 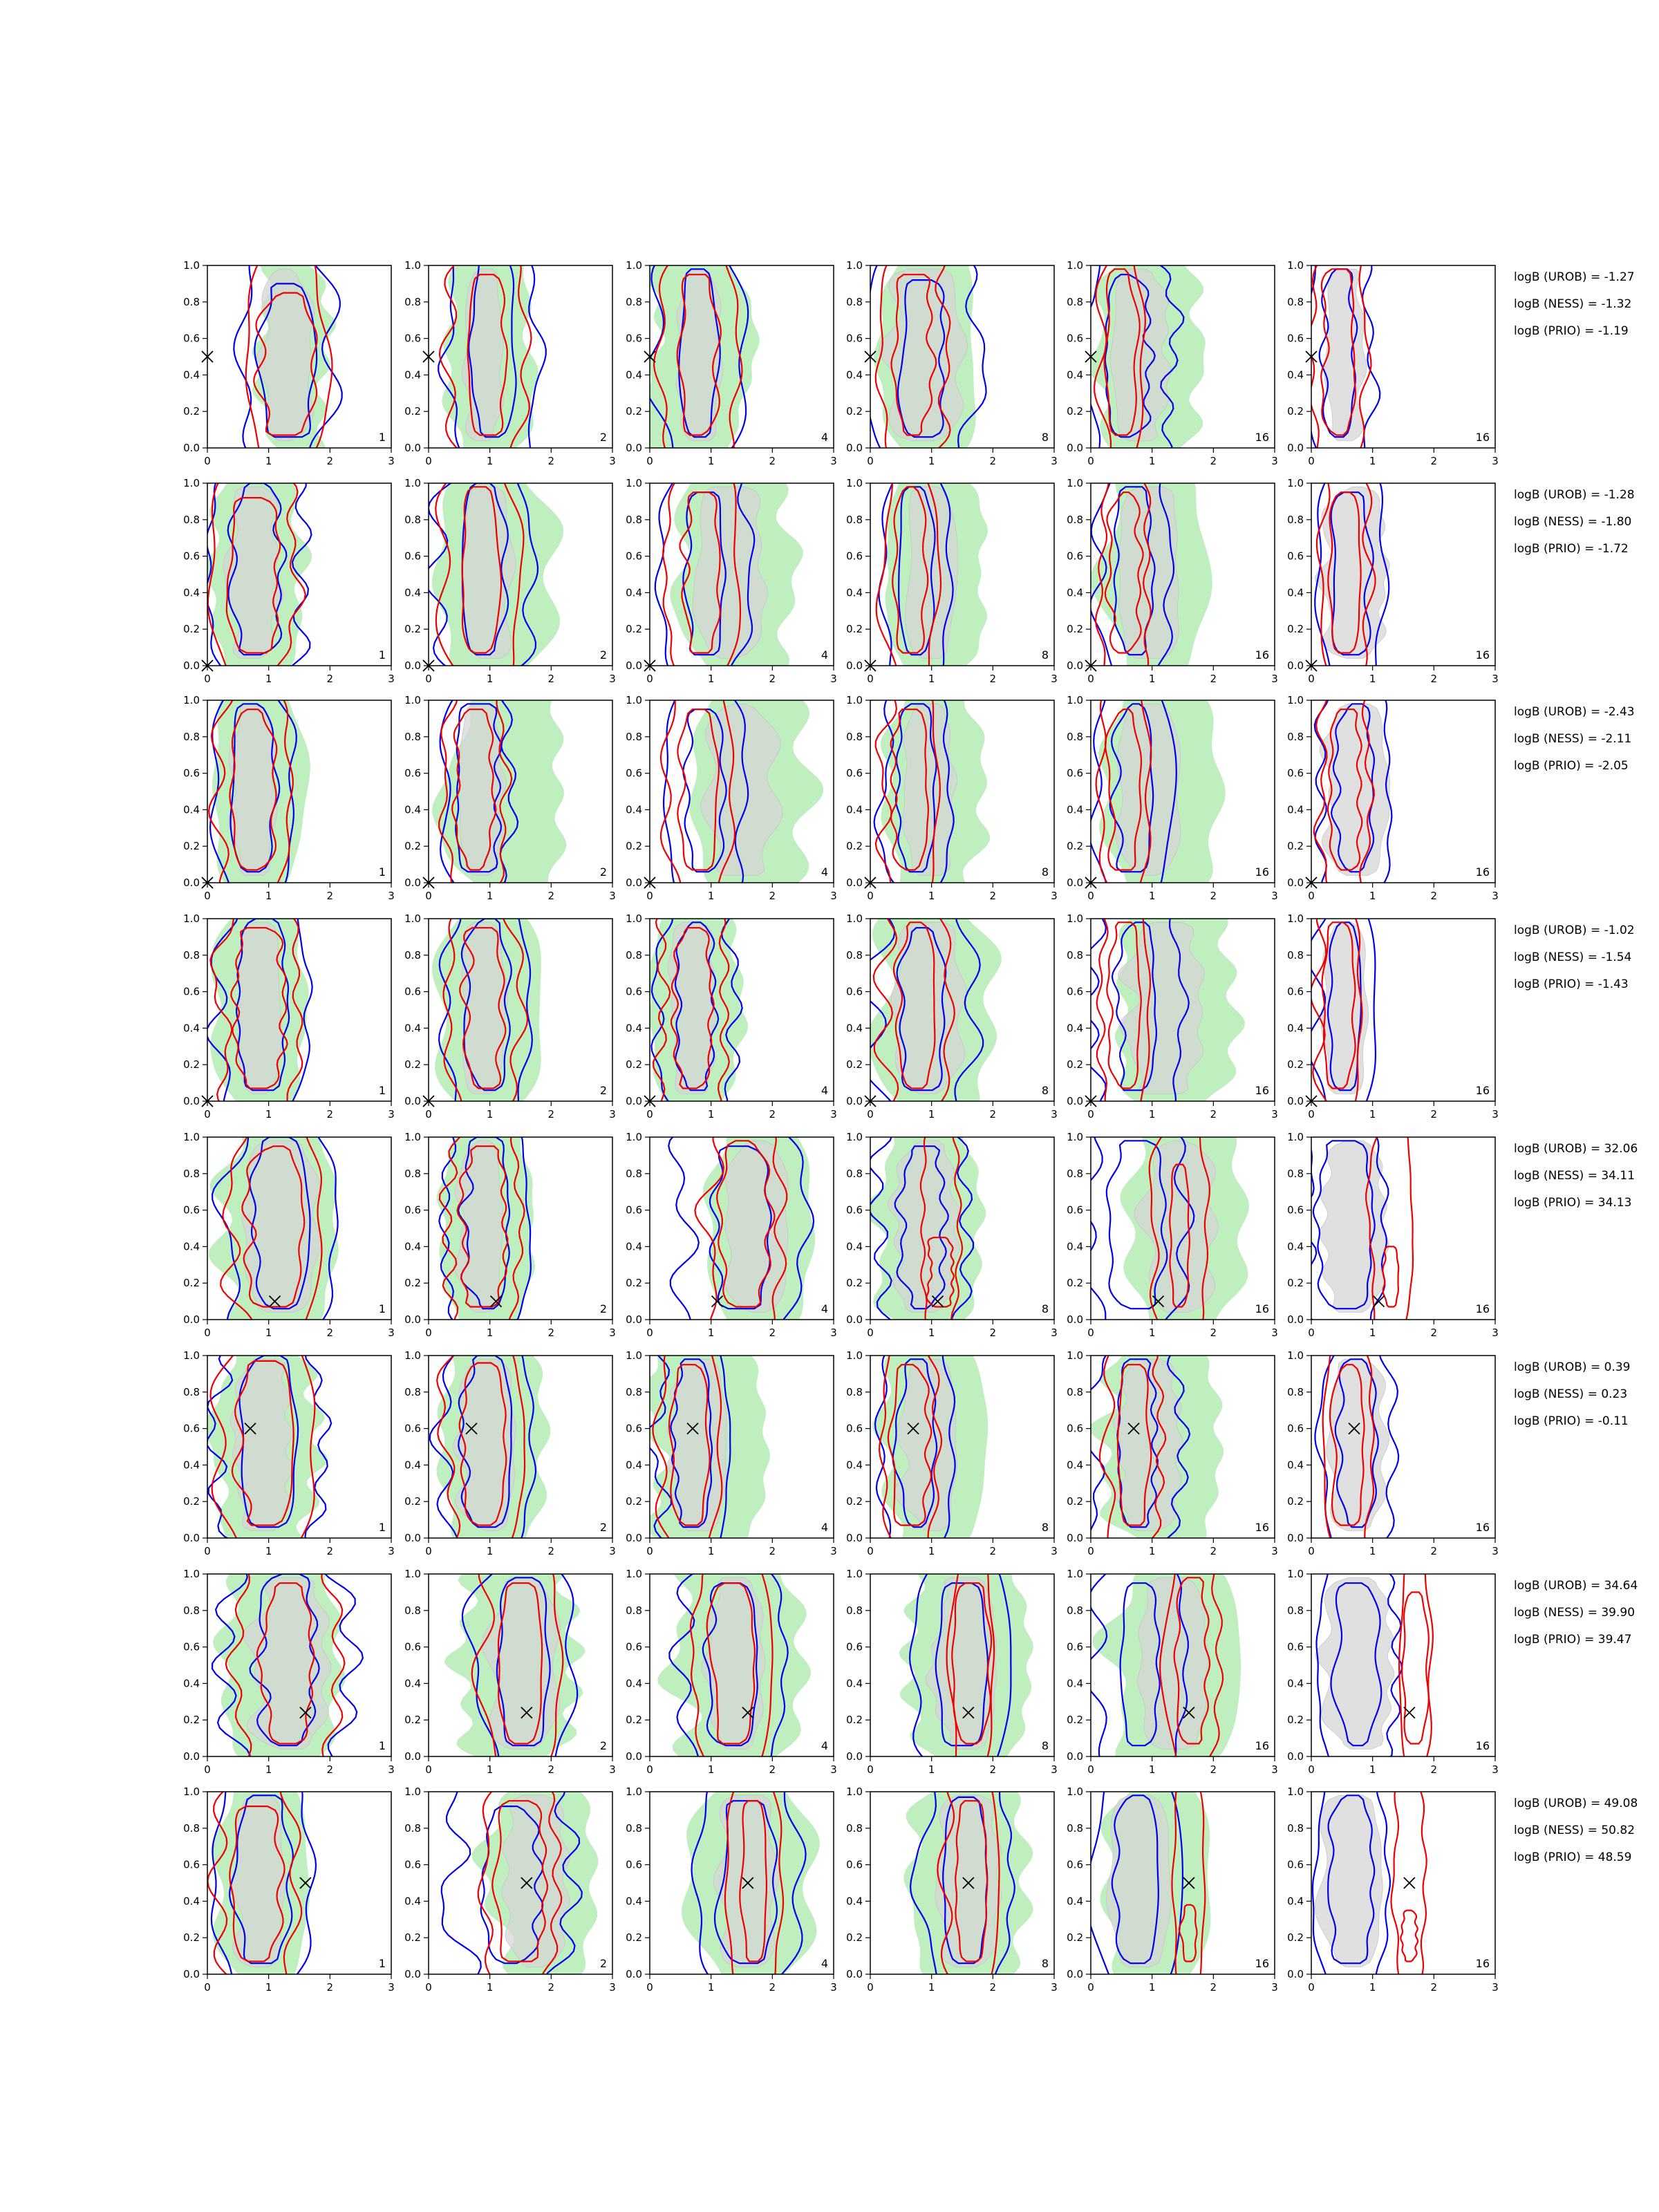 I want to click on logb-annotation: logB (UROB) = -1.27, so click(x=1574, y=277).